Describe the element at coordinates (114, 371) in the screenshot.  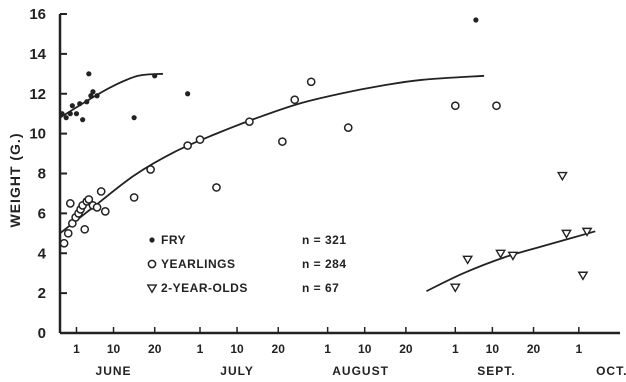
I see `month-label: JUNE` at that location.